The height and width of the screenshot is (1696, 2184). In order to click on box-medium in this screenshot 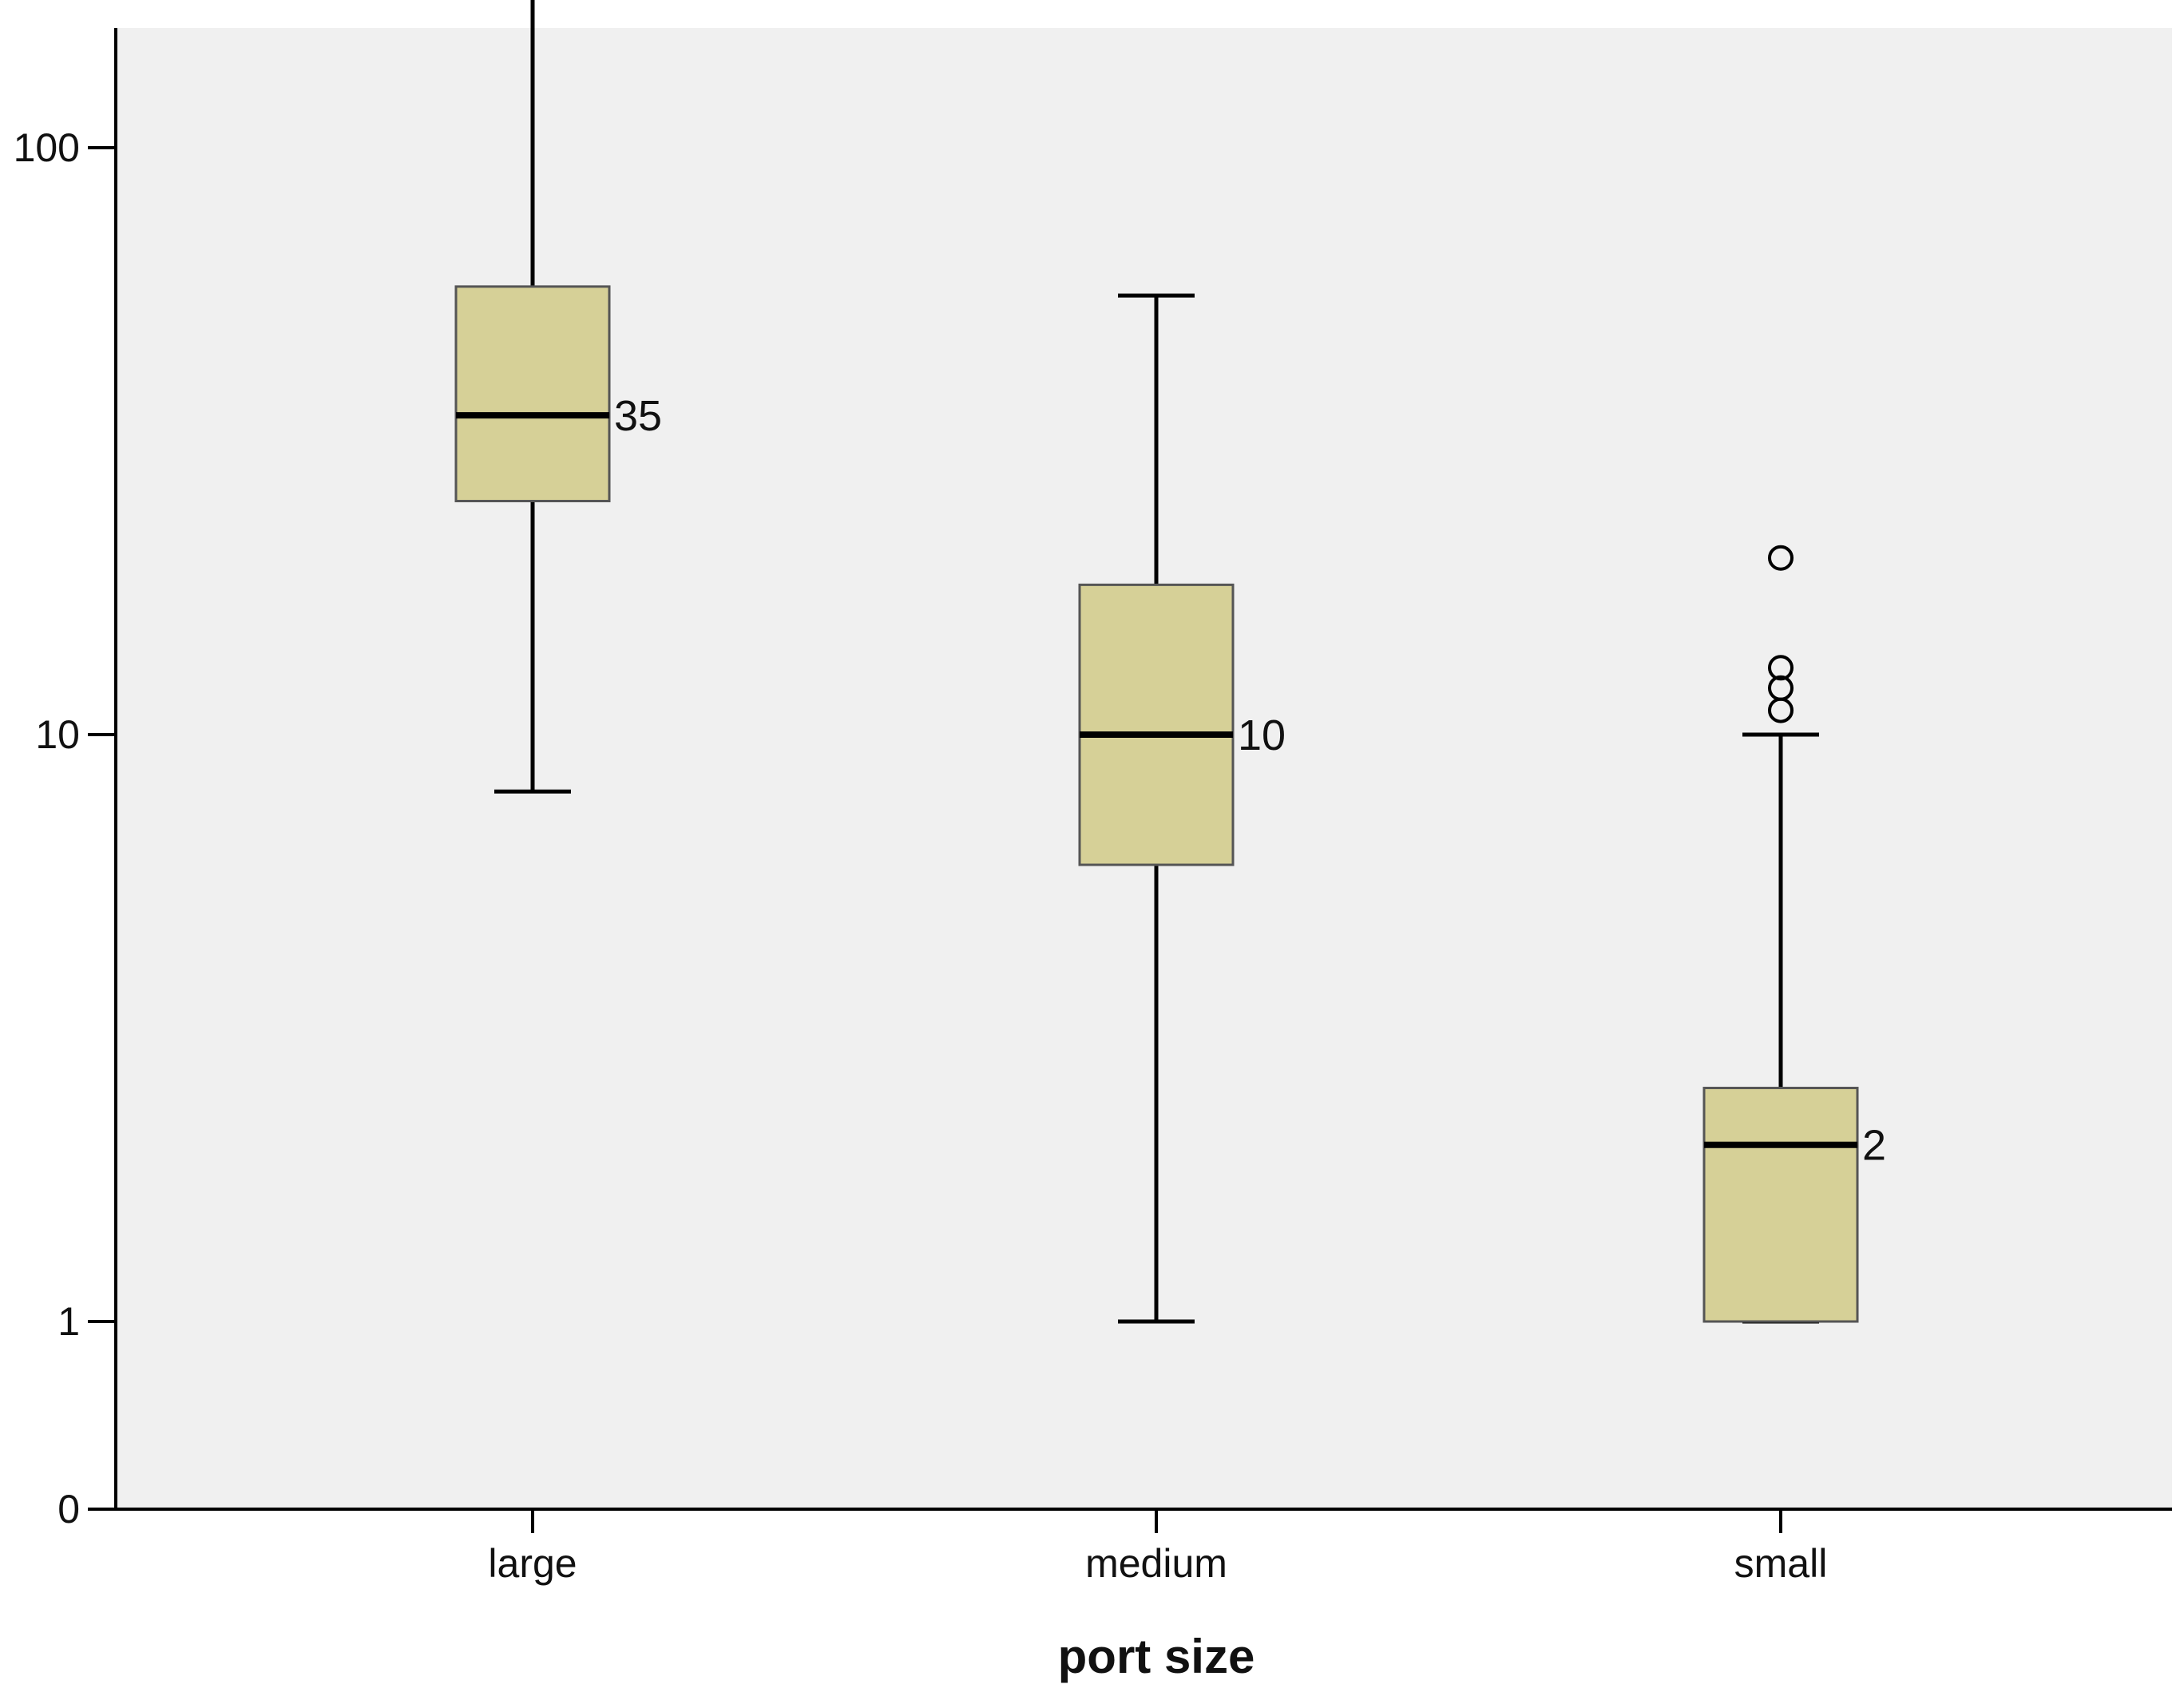, I will do `click(1156, 724)`.